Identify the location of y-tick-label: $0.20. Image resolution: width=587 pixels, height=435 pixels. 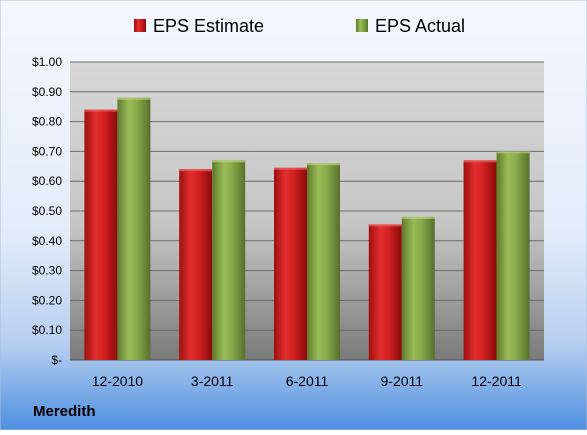
(47, 300).